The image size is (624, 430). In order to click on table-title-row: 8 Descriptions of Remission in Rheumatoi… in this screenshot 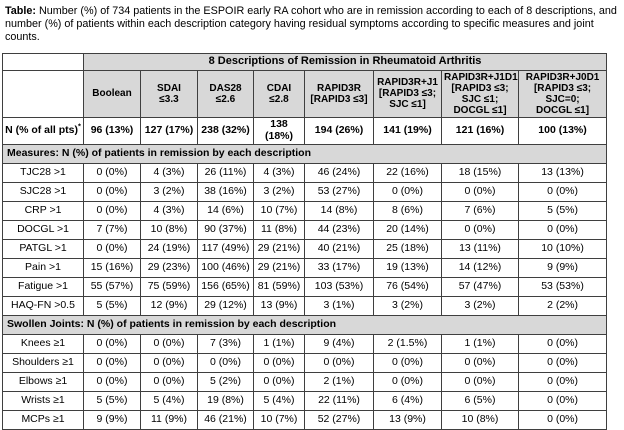, I will do `click(305, 61)`.